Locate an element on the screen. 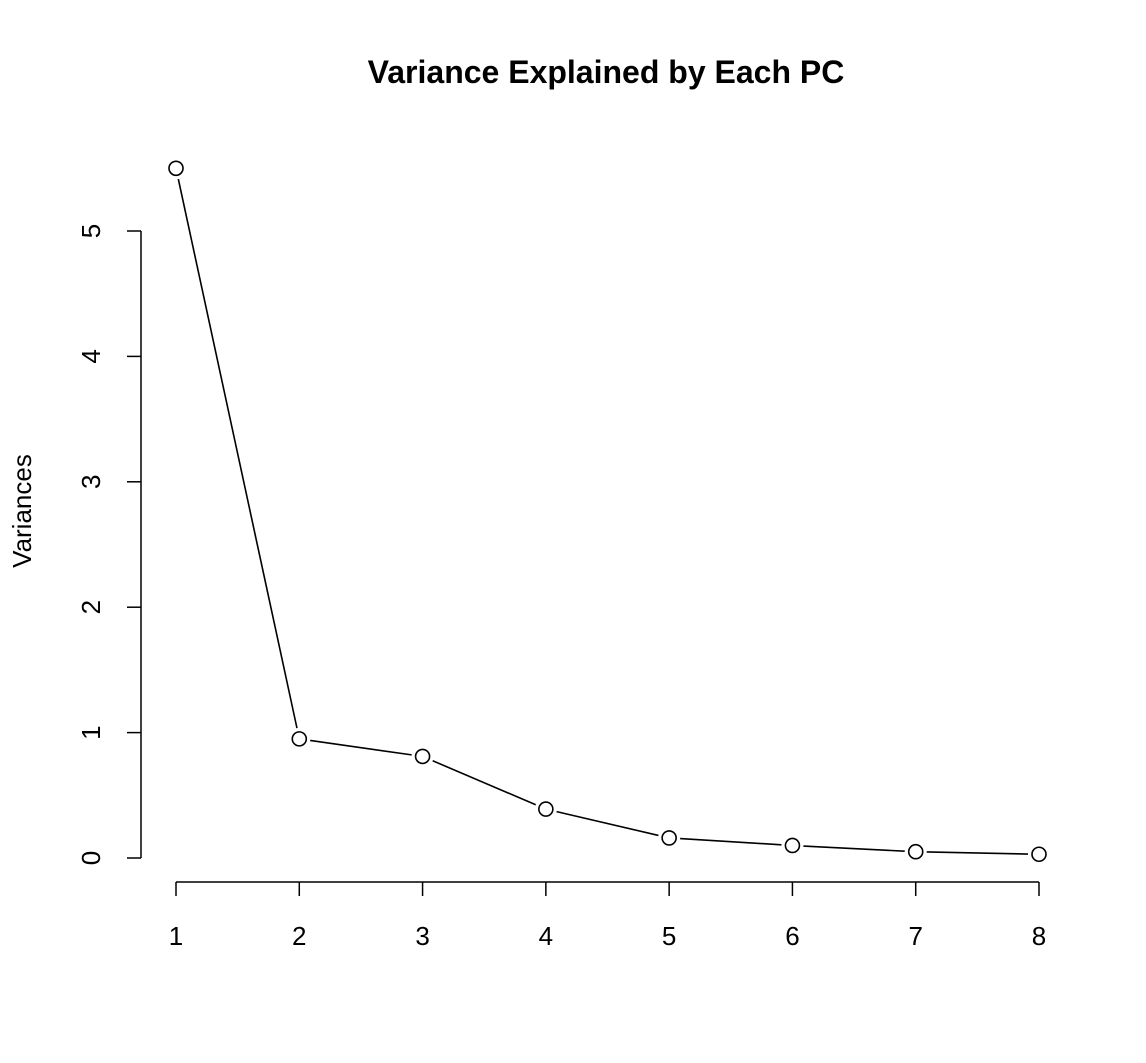 This screenshot has height=1063, width=1146. x-tick-label-7: 7 is located at coordinates (915, 936).